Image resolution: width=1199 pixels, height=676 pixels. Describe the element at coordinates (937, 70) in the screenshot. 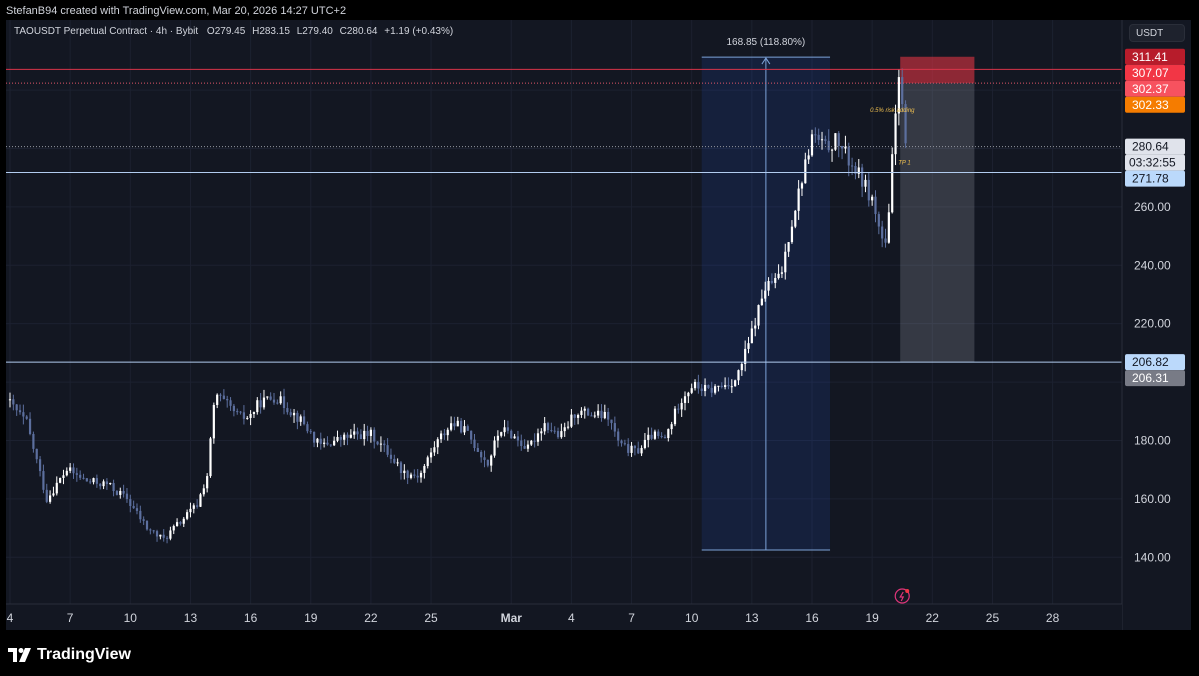

I see `stop-loss-zone` at that location.